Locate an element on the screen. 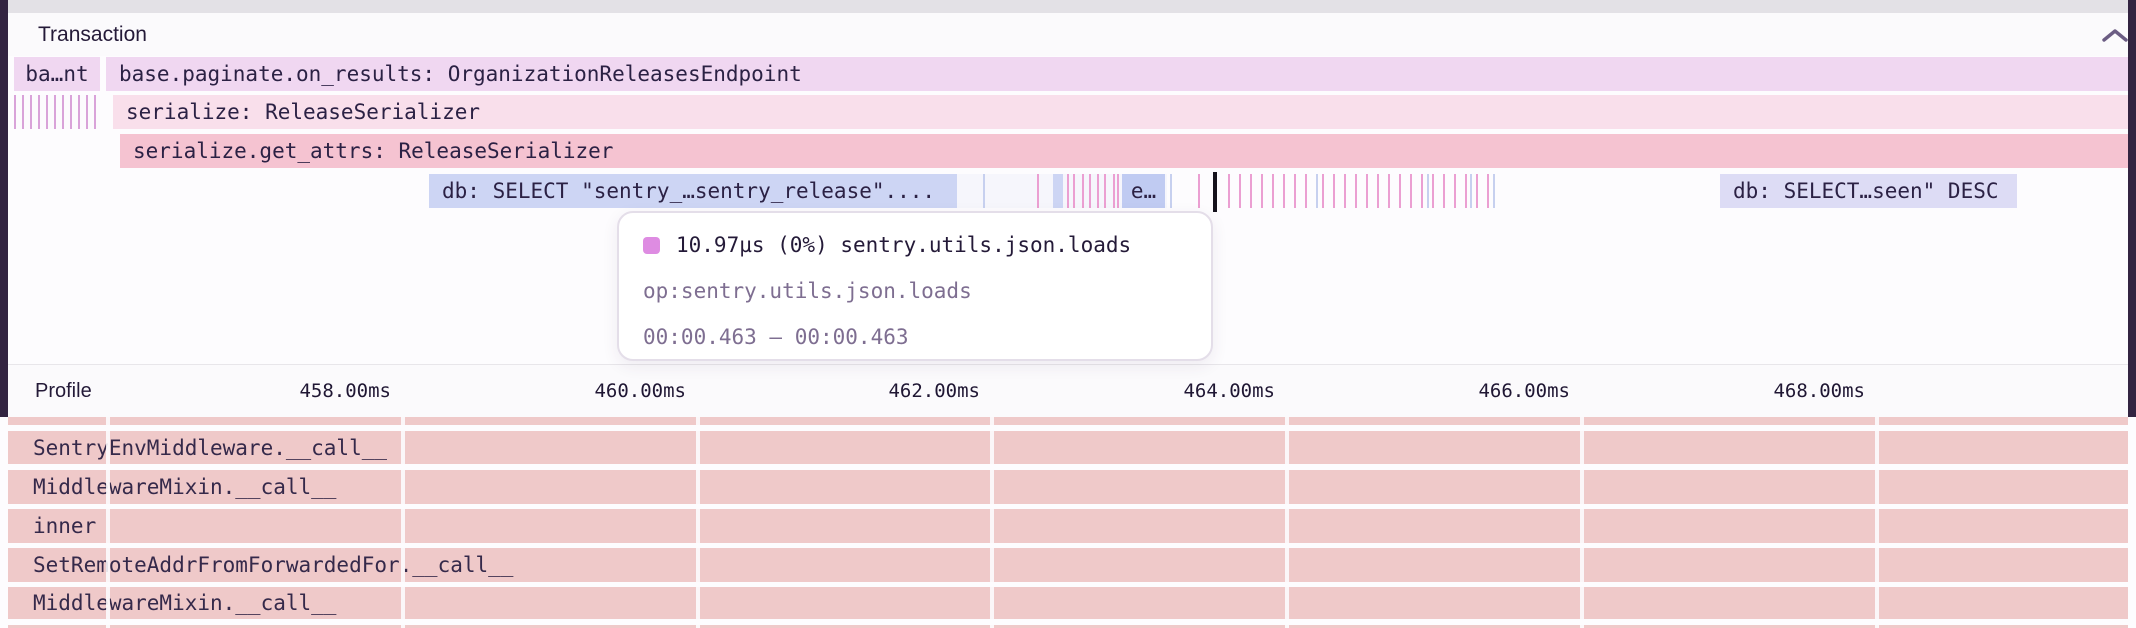 This screenshot has height=628, width=2136. span-bar-serialize: serialize: ReleaseSerializer is located at coordinates (1120, 112).